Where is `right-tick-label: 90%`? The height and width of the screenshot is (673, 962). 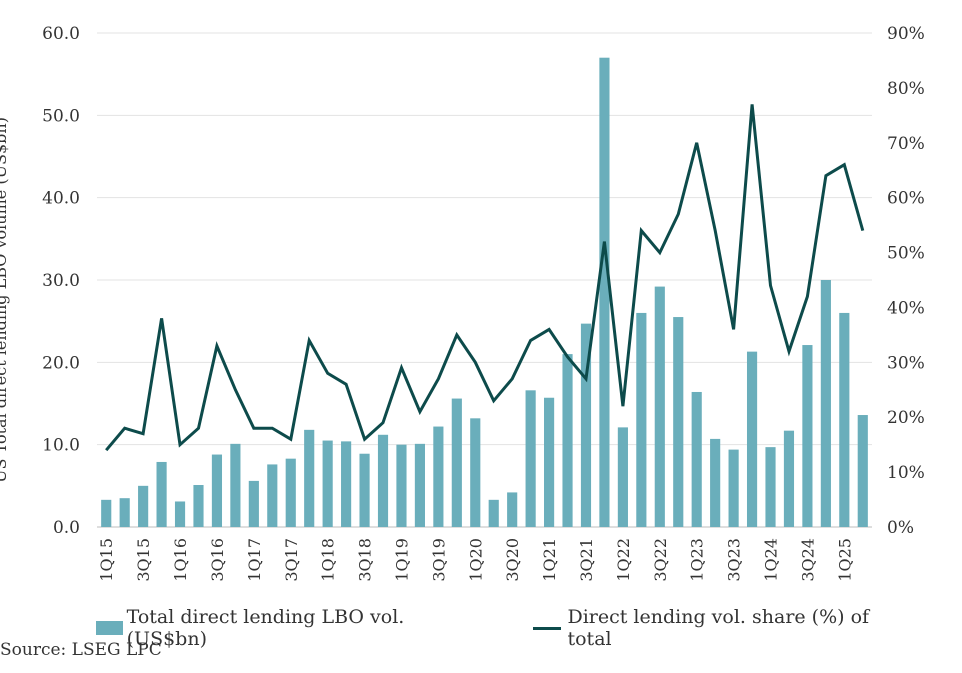 right-tick-label: 90% is located at coordinates (906, 34).